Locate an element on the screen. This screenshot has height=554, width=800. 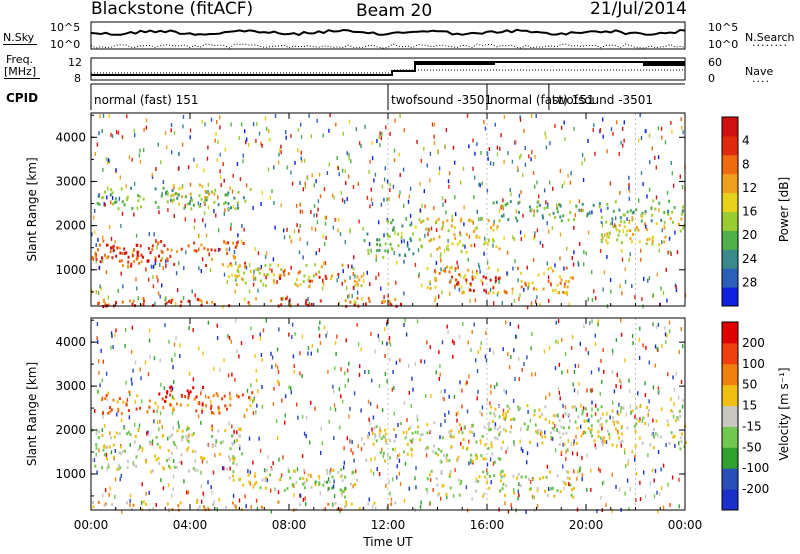
colorbar-swatch is located at coordinates (730, 353).